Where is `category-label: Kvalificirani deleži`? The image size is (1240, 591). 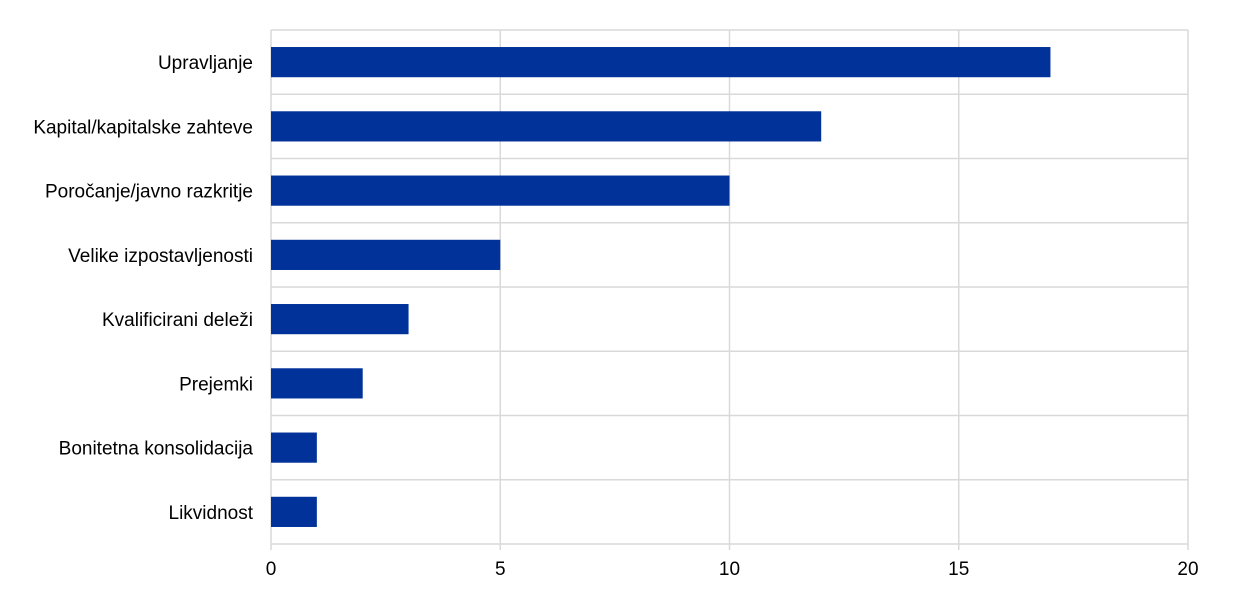 category-label: Kvalificirani deleži is located at coordinates (177, 320).